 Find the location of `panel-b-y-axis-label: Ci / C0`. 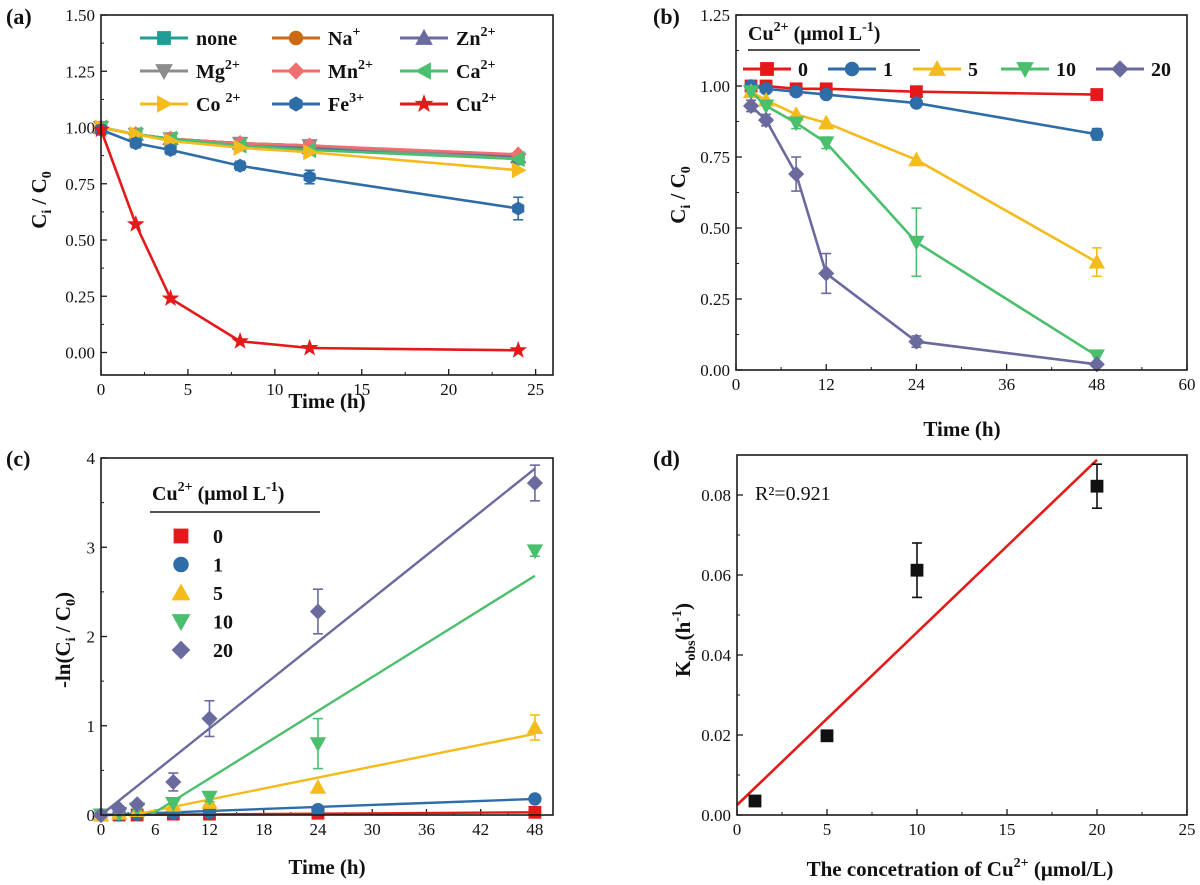

panel-b-y-axis-label: Ci / C0 is located at coordinates (680, 195).